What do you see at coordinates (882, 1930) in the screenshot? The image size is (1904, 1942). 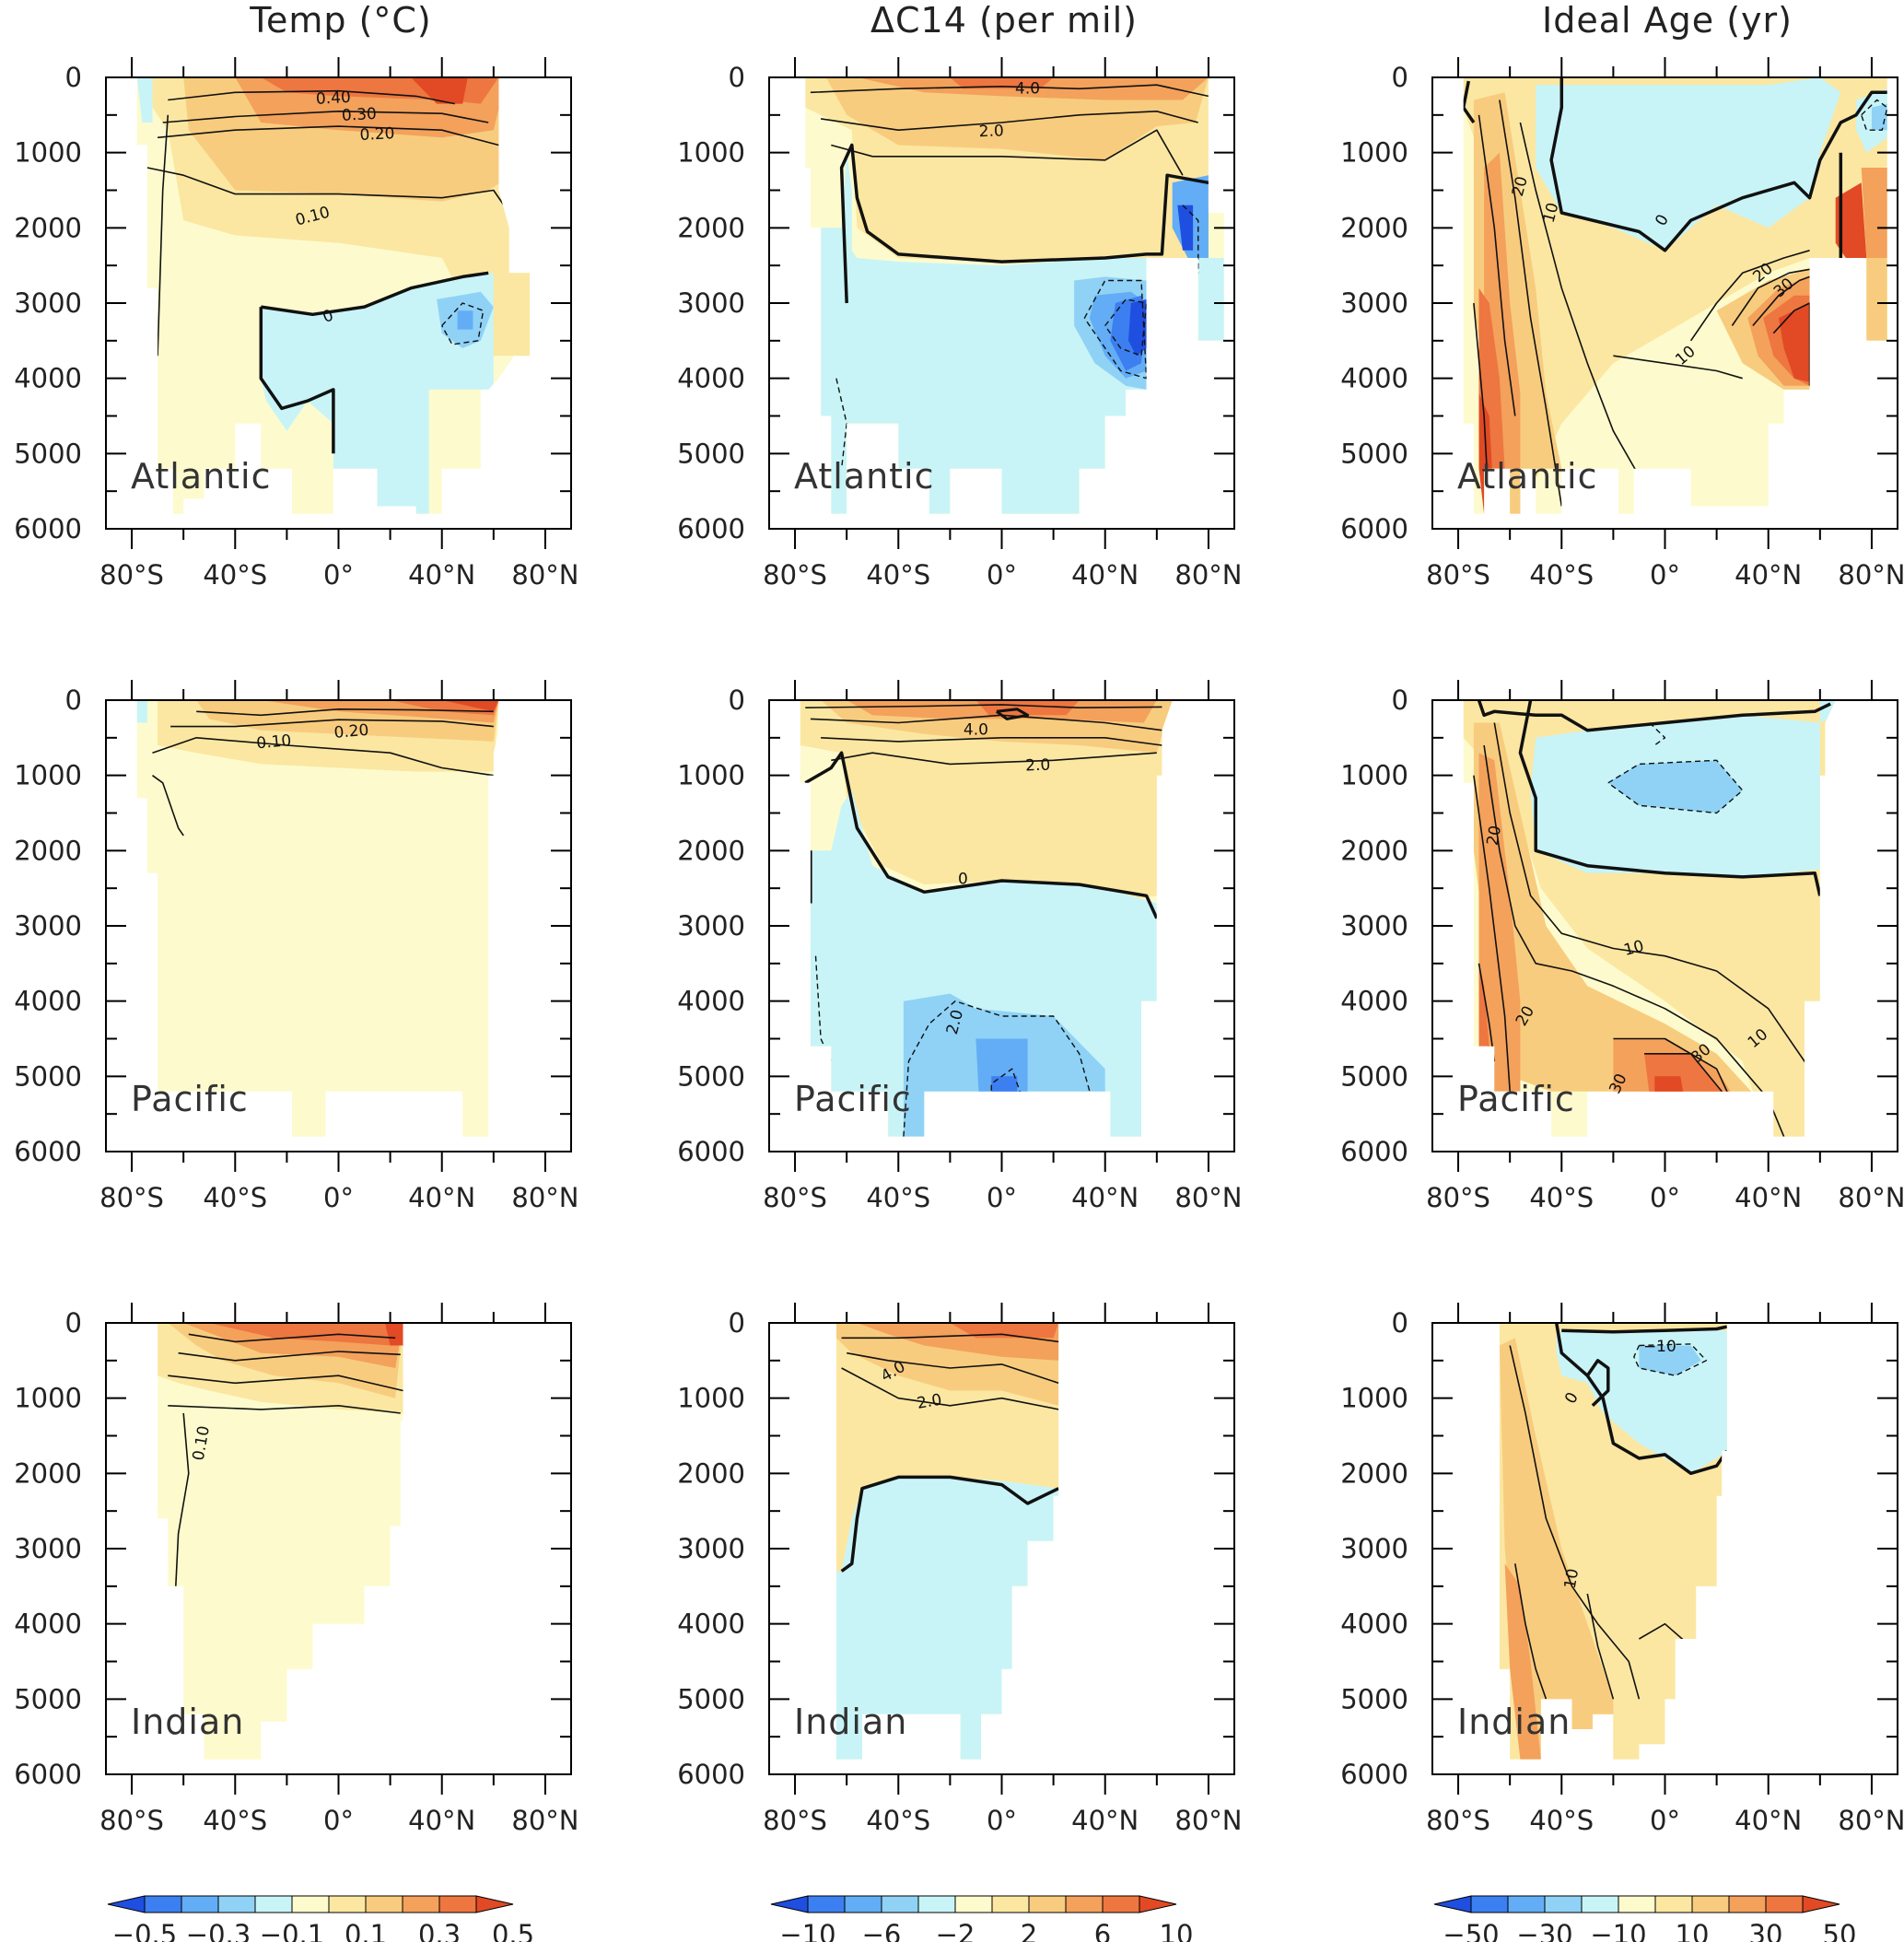 I see `colorbar-label: −6` at bounding box center [882, 1930].